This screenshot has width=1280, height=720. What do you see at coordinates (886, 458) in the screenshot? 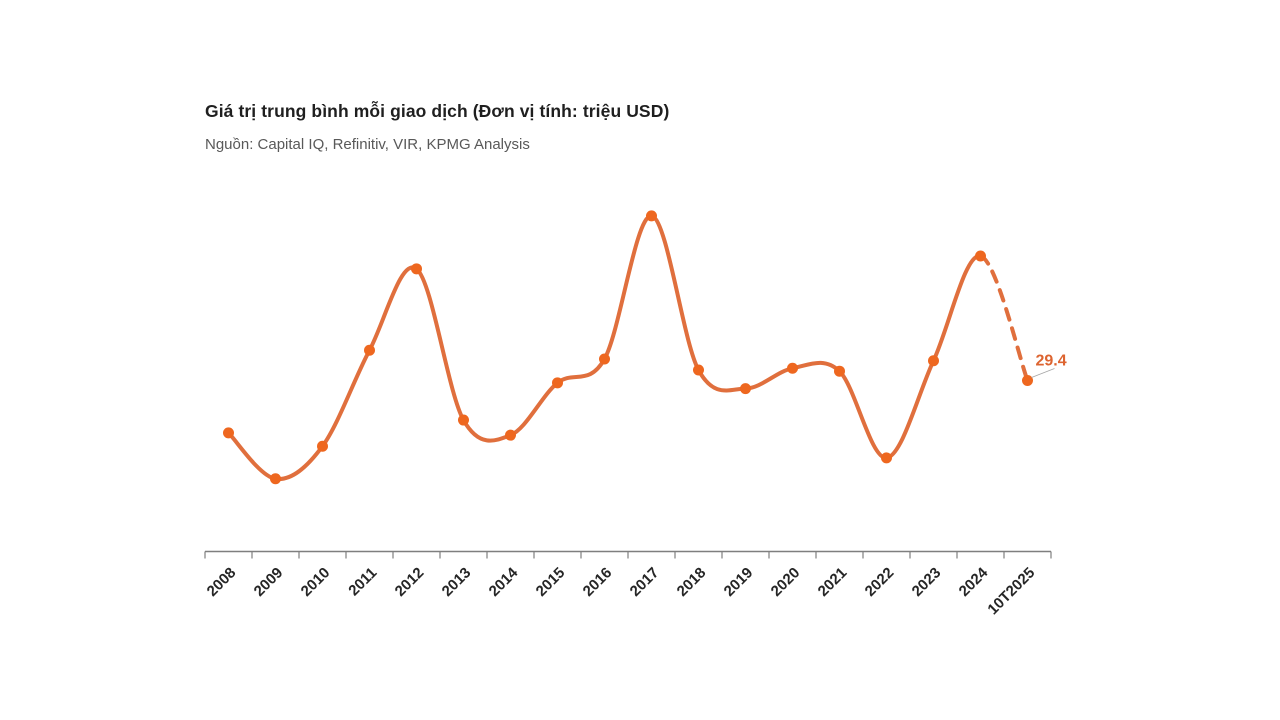
I see `data-point-2022` at bounding box center [886, 458].